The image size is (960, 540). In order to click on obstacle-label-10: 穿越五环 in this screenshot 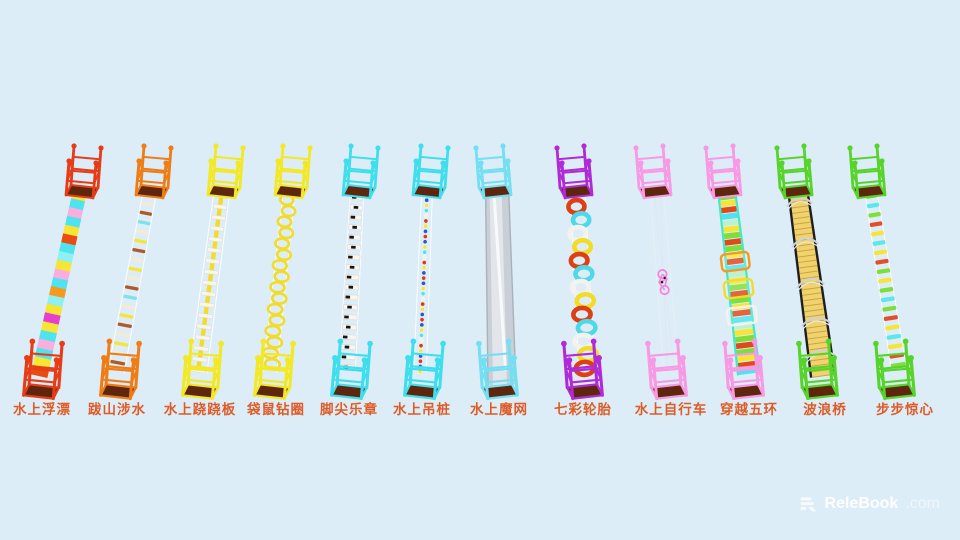, I will do `click(749, 409)`.